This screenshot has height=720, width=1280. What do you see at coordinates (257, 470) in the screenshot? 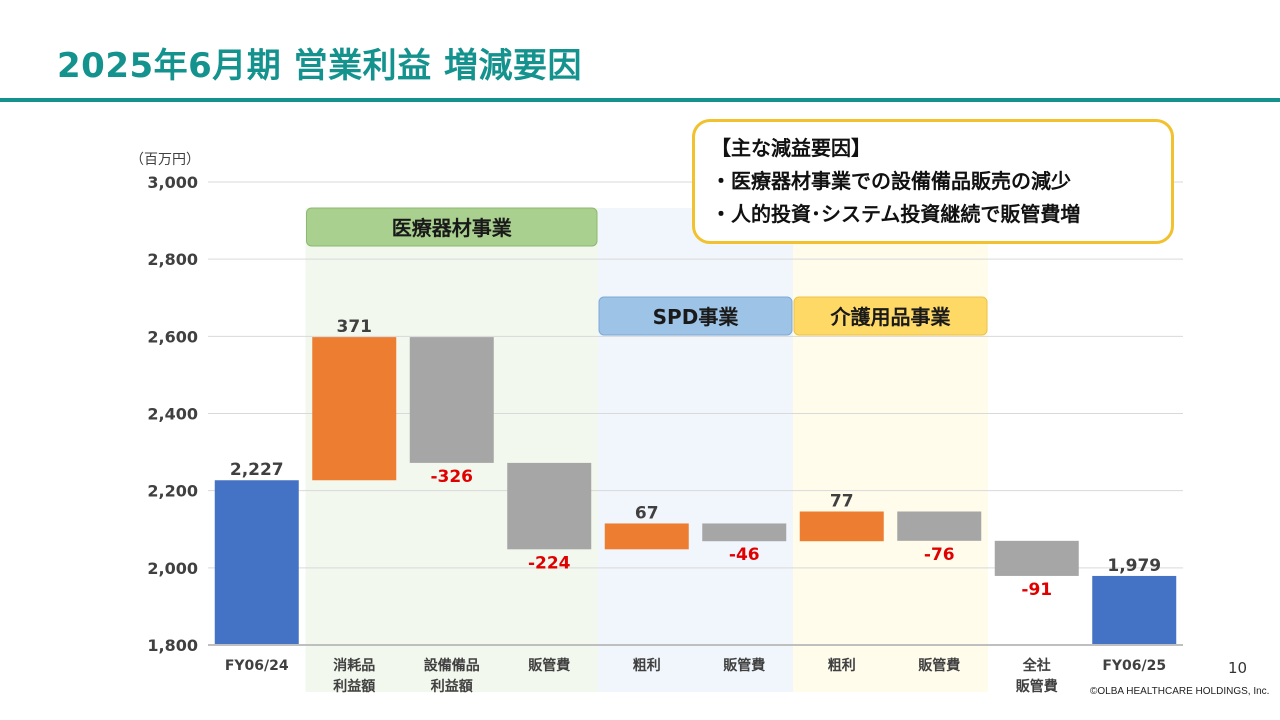
I see `data-label-1: 2,227` at bounding box center [257, 470].